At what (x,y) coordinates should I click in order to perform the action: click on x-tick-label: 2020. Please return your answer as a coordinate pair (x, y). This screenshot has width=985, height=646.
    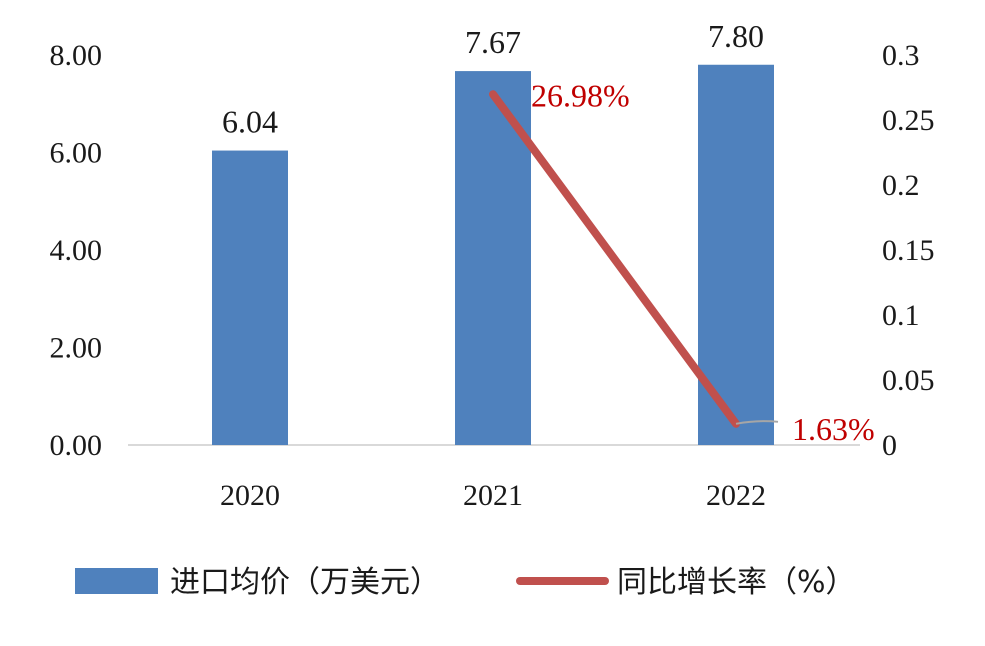
    Looking at the image, I should click on (250, 495).